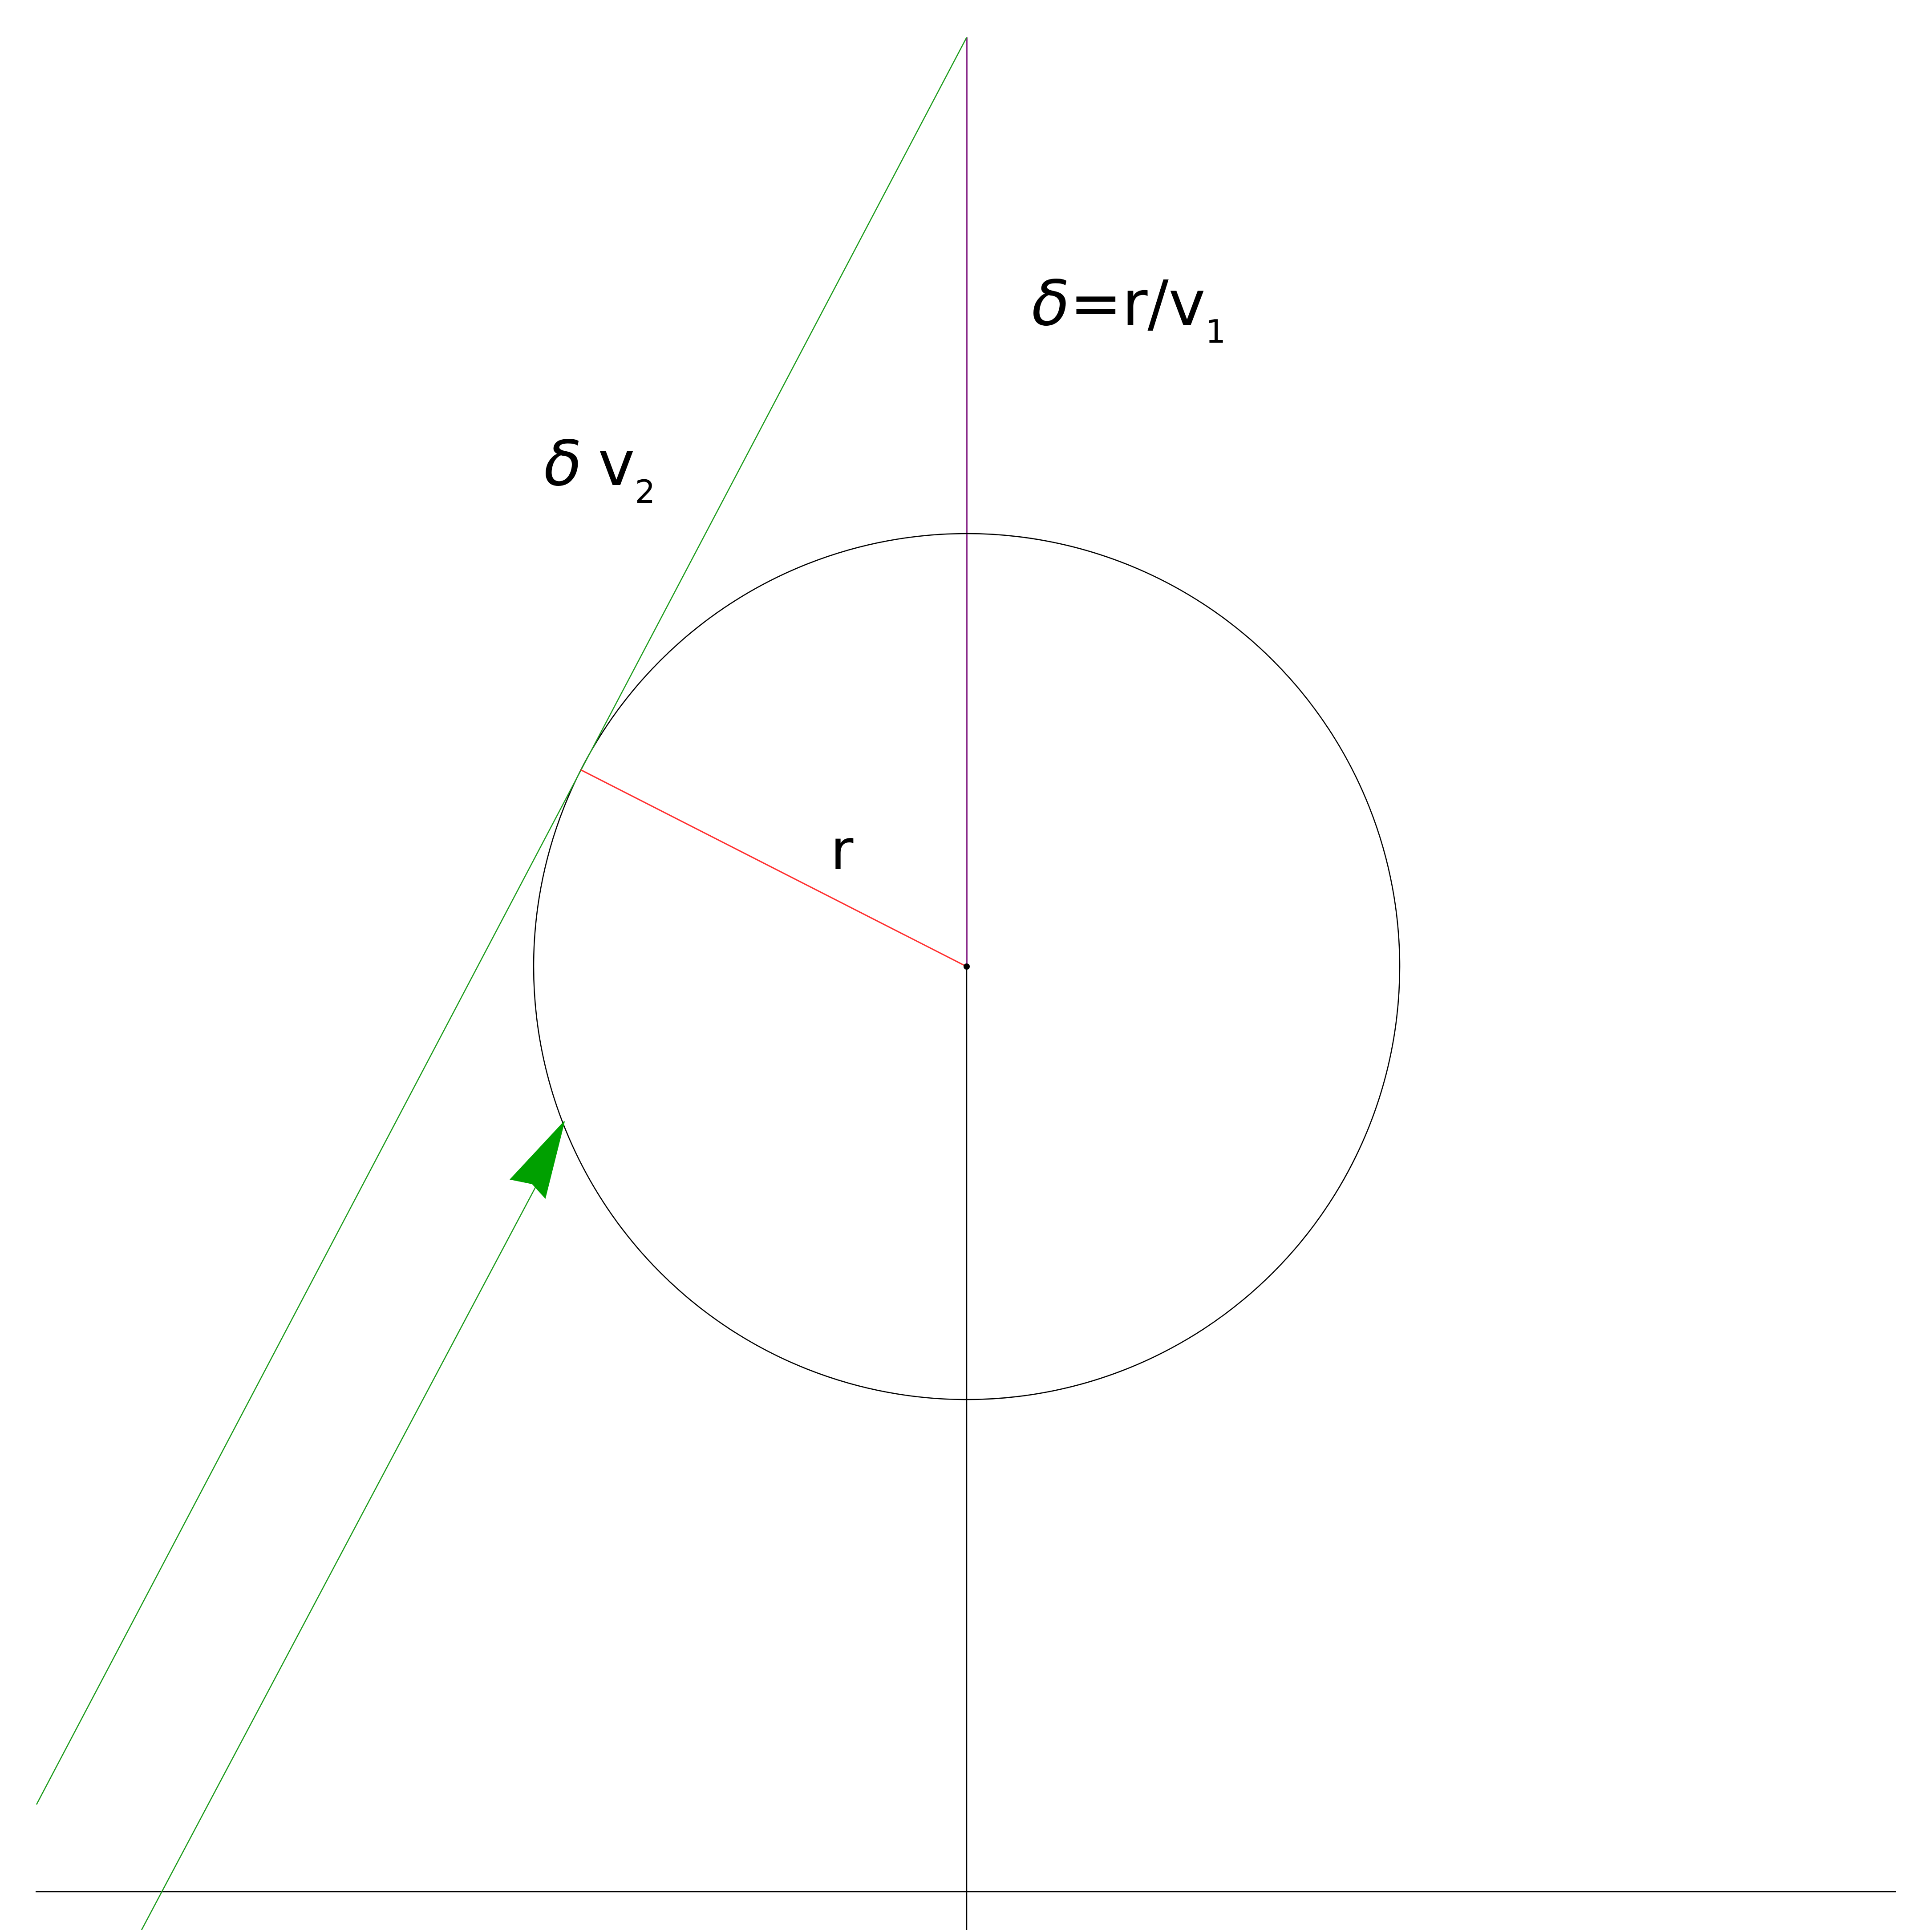 The height and width of the screenshot is (1930, 1932). I want to click on tangent-length-label: δ v2, so click(600, 469).